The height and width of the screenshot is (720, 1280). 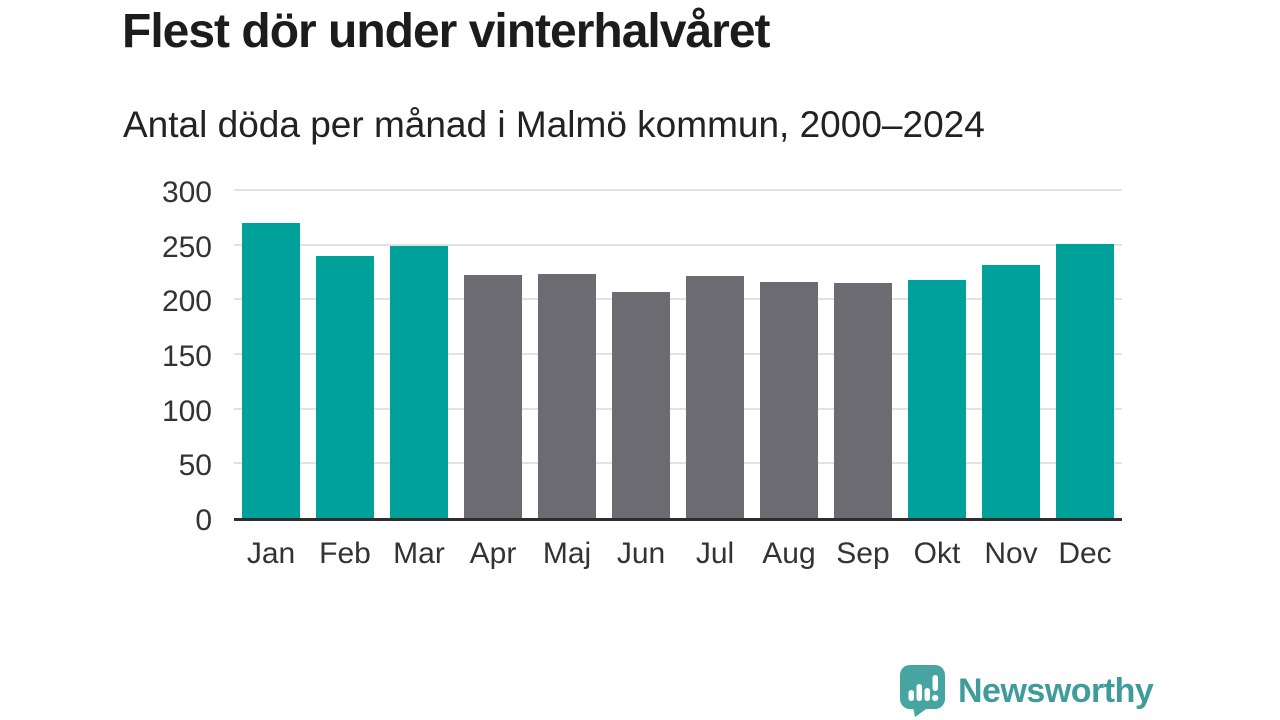 What do you see at coordinates (419, 381) in the screenshot?
I see `bar-mar` at bounding box center [419, 381].